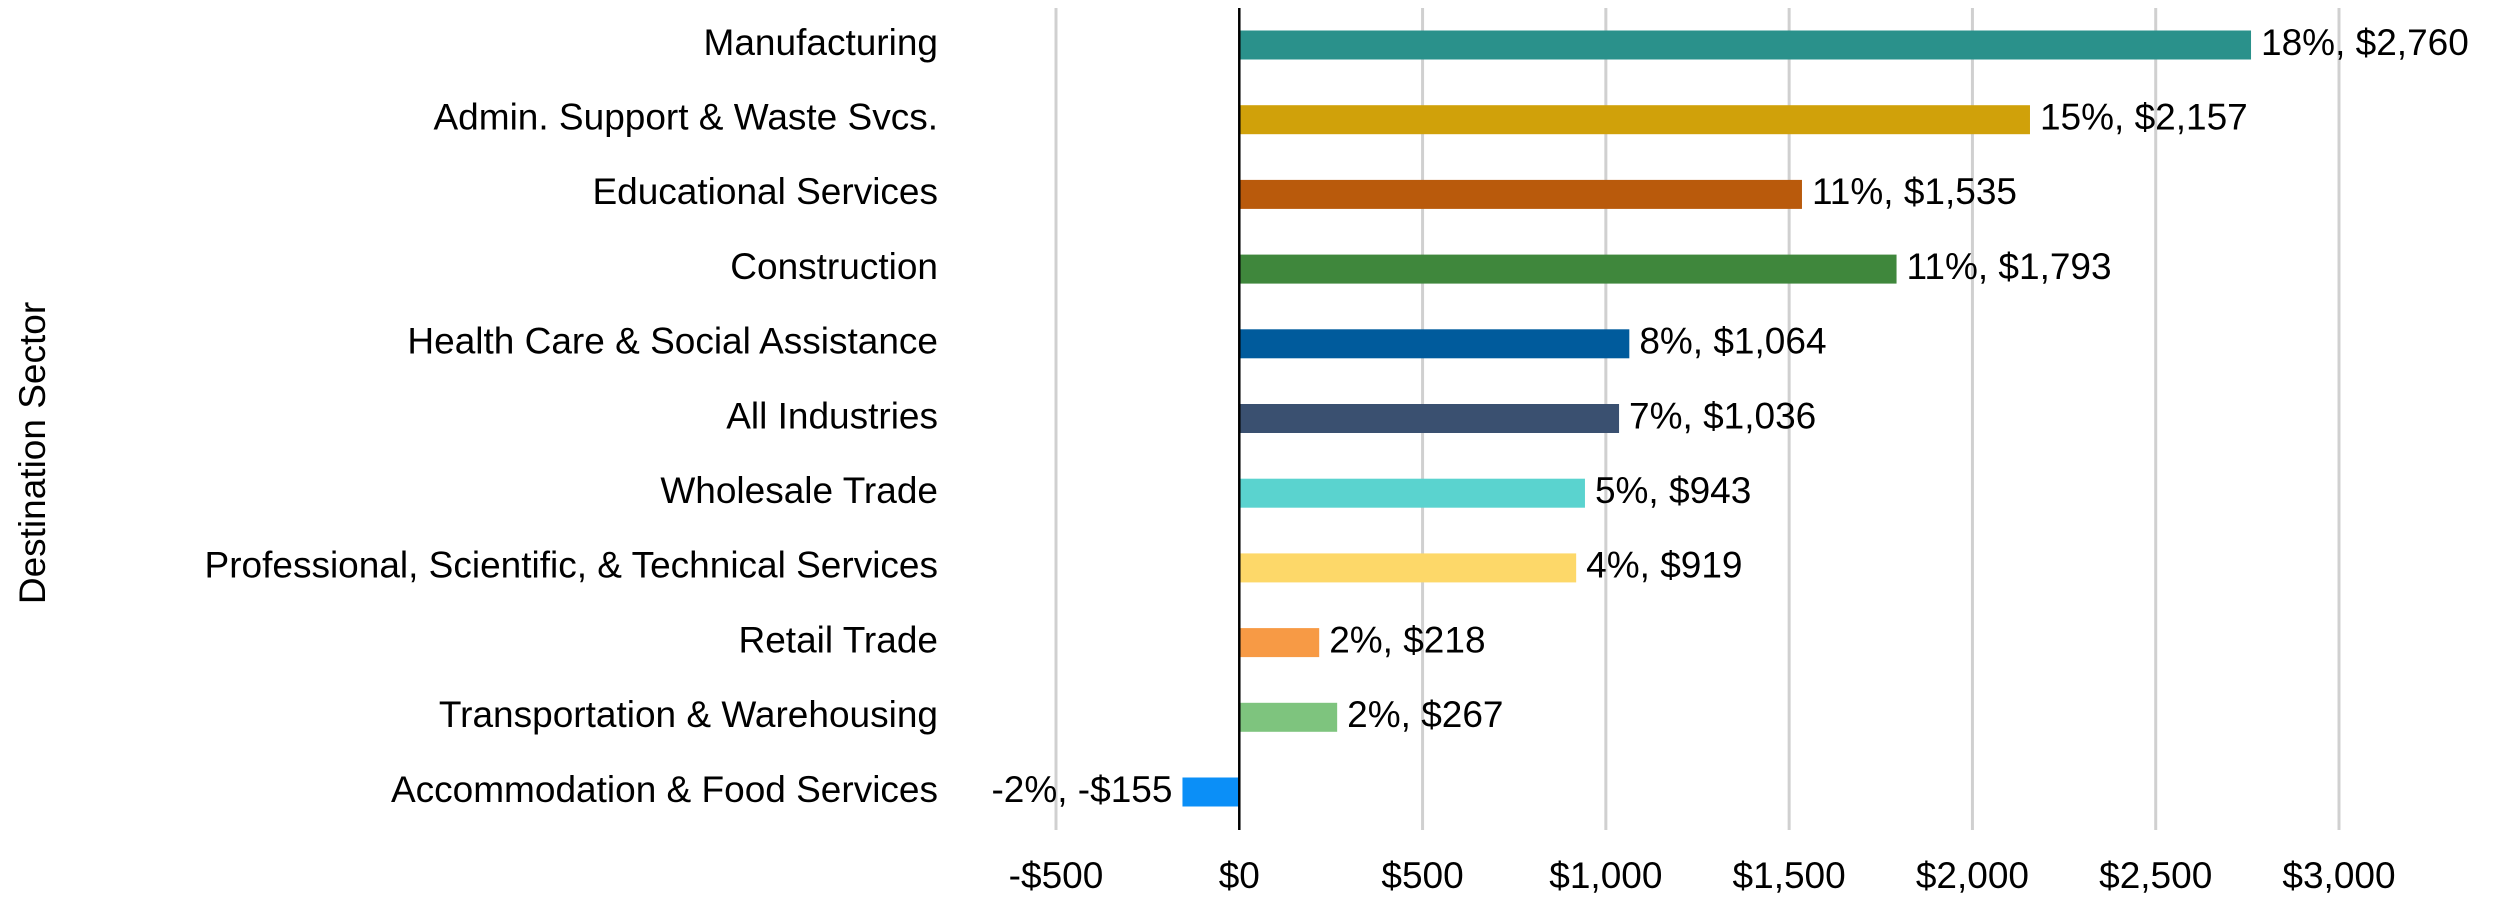  I want to click on x-tick-label: $500, so click(1422, 875).